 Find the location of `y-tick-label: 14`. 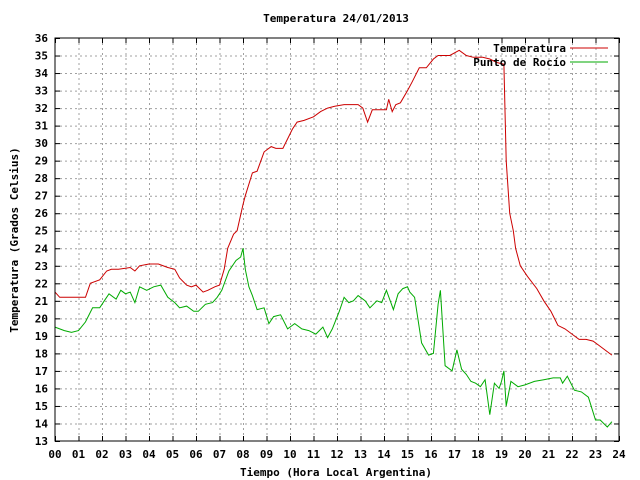

y-tick-label: 14 is located at coordinates (42, 423).